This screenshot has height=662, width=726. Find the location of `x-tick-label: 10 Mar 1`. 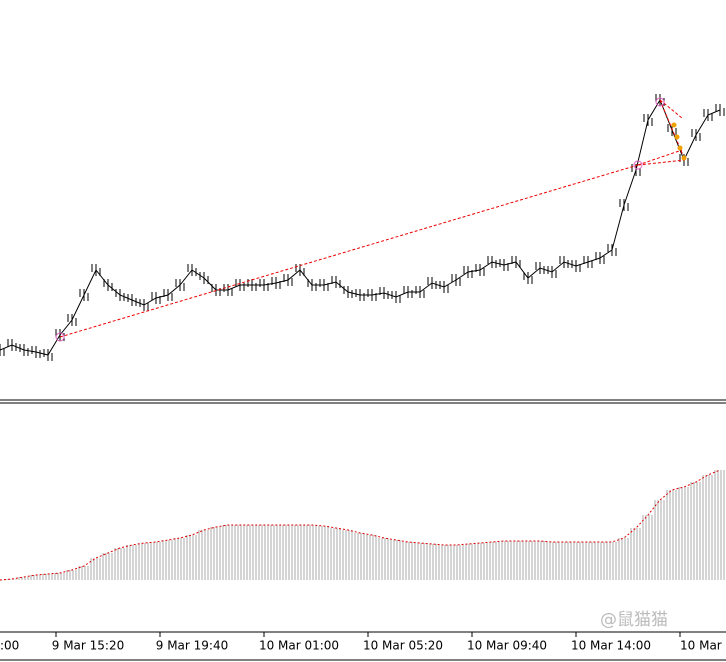

x-tick-label: 10 Mar 1 is located at coordinates (703, 646).